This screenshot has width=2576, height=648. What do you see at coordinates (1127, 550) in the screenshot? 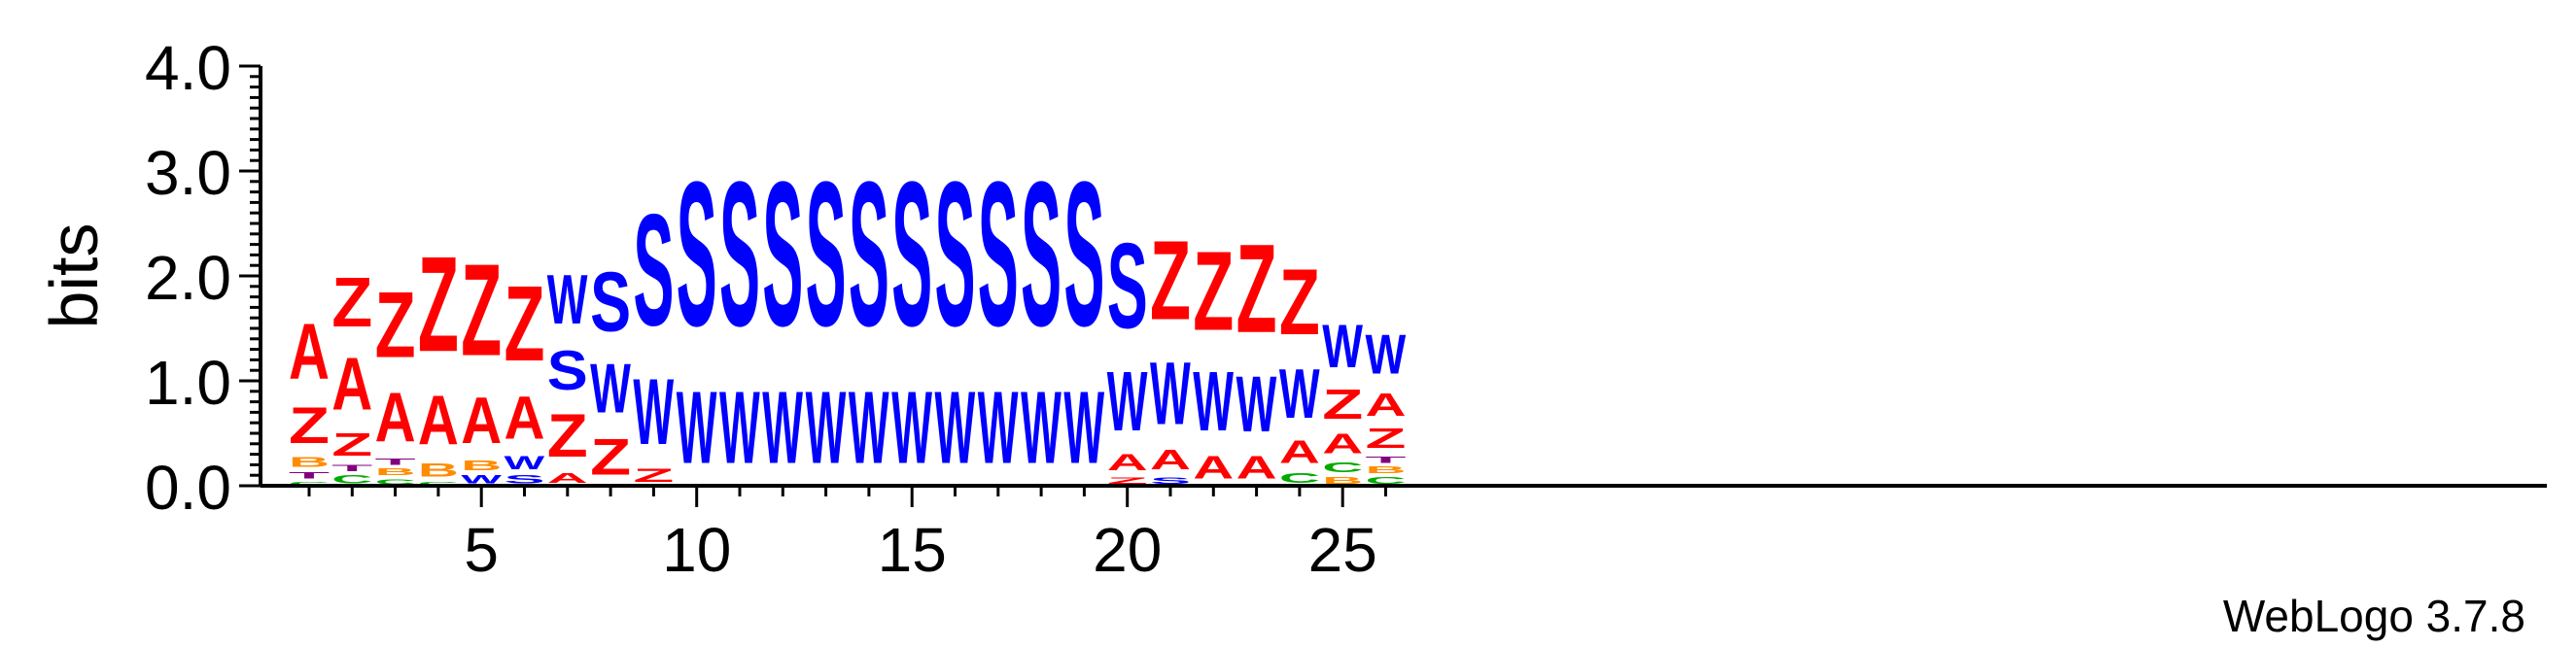
I see `x-tick-label: 20` at bounding box center [1127, 550].